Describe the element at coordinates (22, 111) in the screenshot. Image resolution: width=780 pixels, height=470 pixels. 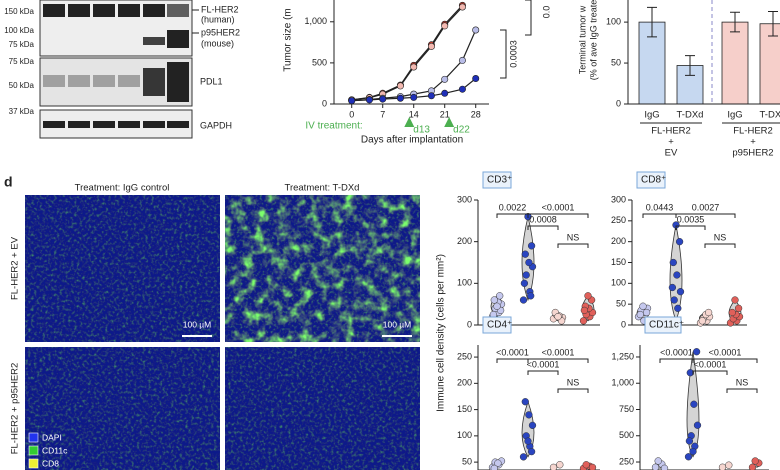
I see `mw-label: 37 kDa` at that location.